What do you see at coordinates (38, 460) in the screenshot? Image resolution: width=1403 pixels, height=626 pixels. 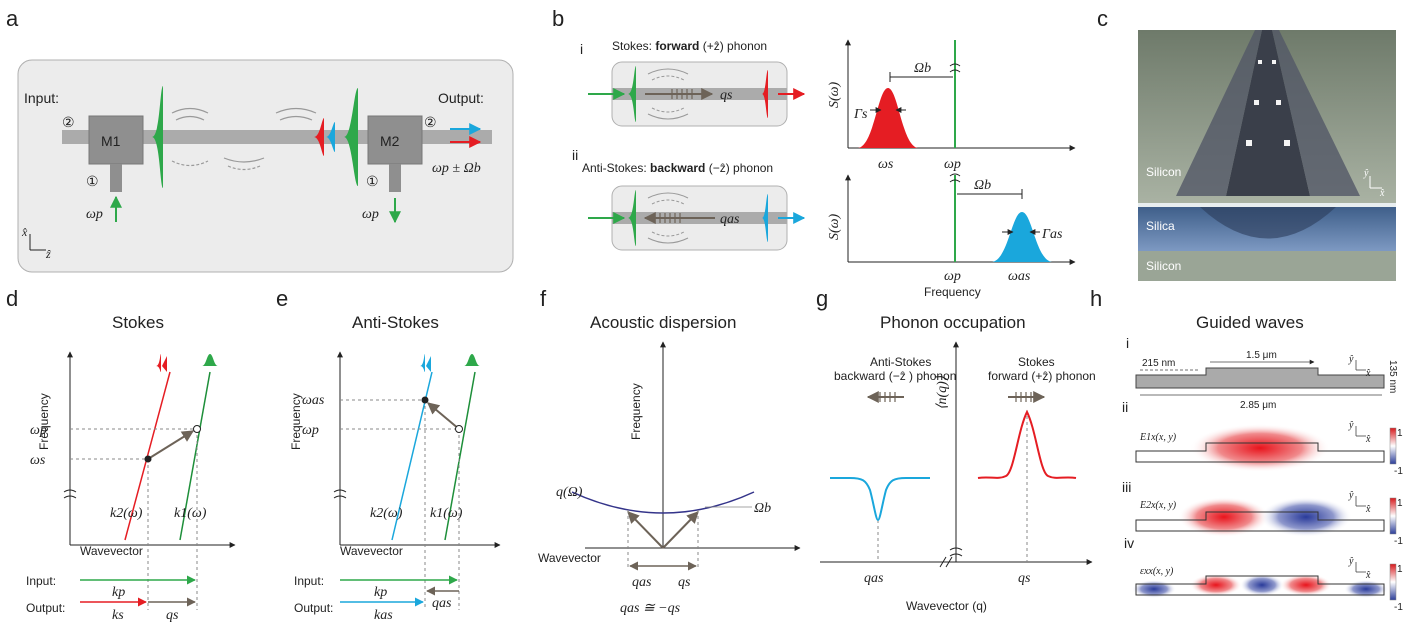 I see `d-omega-s: ωs` at bounding box center [38, 460].